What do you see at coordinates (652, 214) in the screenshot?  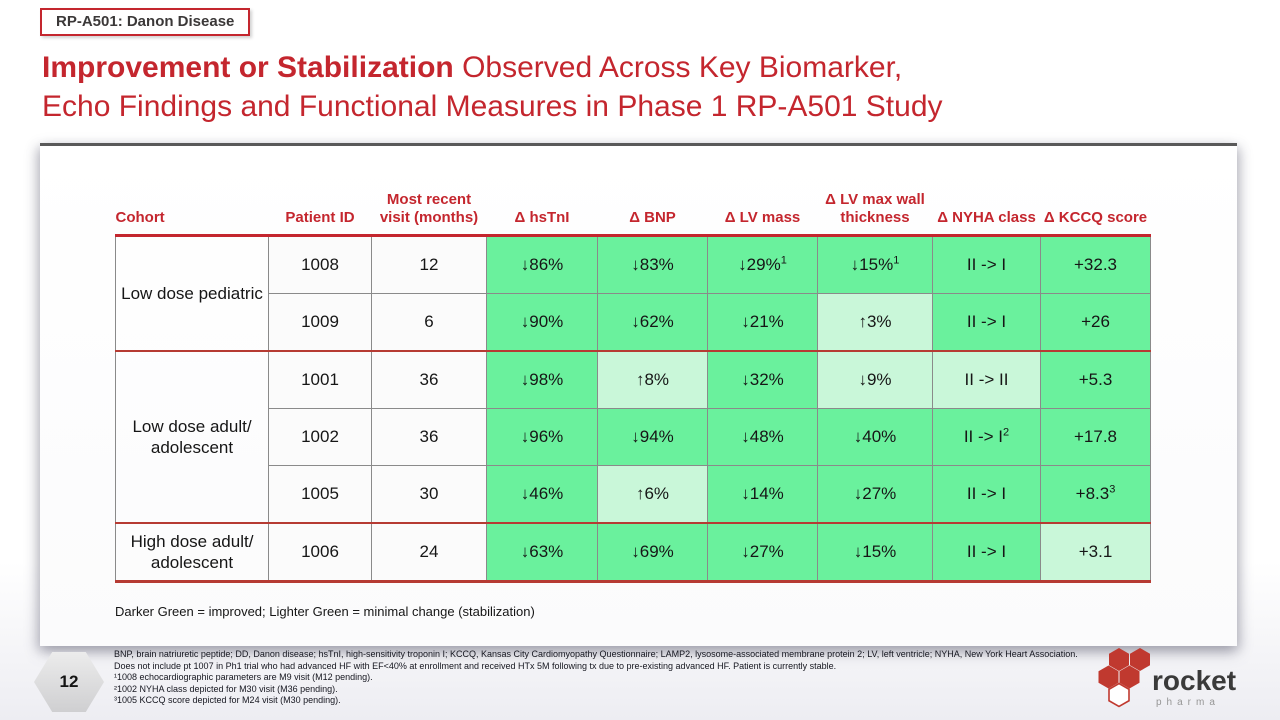 I see `column-header: Δ BNP` at bounding box center [652, 214].